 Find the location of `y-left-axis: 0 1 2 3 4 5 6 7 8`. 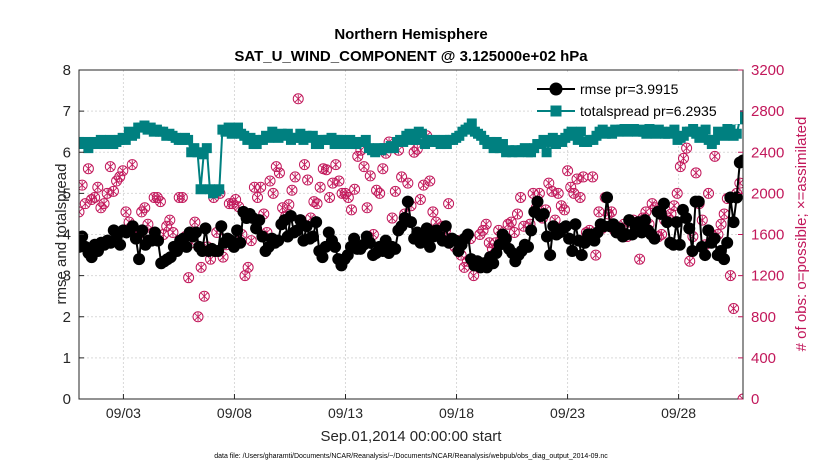

y-left-axis: 0 1 2 3 4 5 6 7 8 is located at coordinates (73, 235).